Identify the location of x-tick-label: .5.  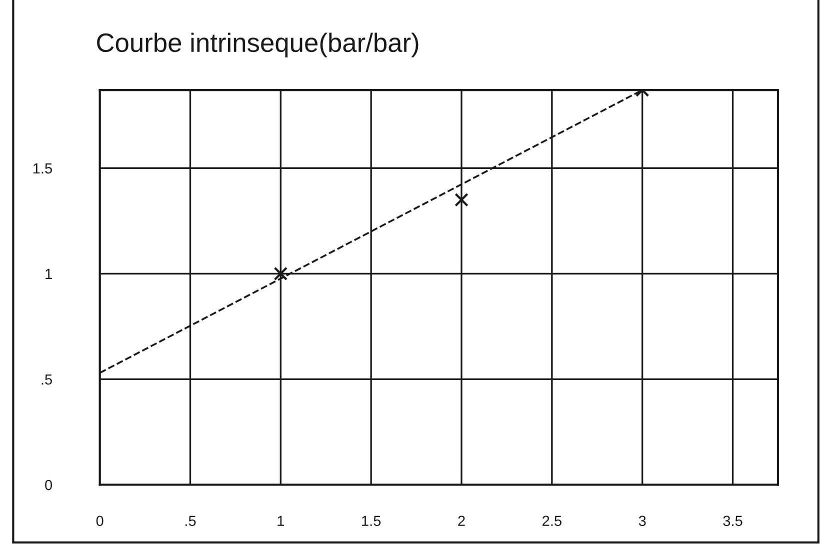
(190, 521).